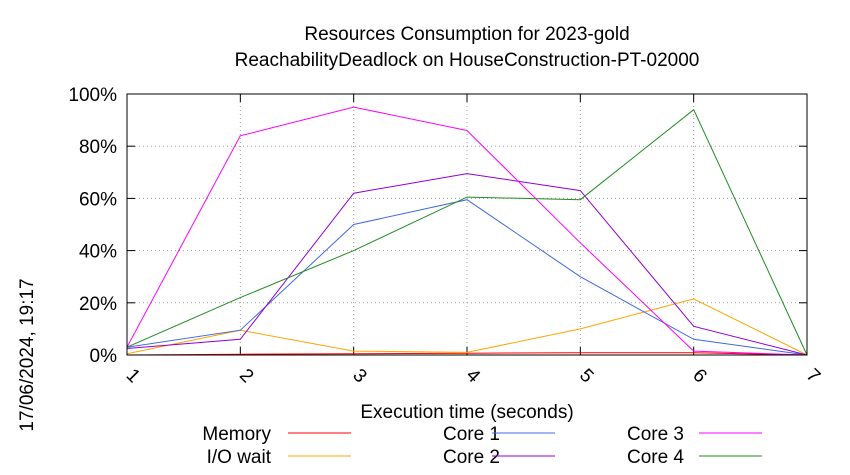 The height and width of the screenshot is (475, 850). I want to click on y-tick-label: 80%, so click(98, 147).